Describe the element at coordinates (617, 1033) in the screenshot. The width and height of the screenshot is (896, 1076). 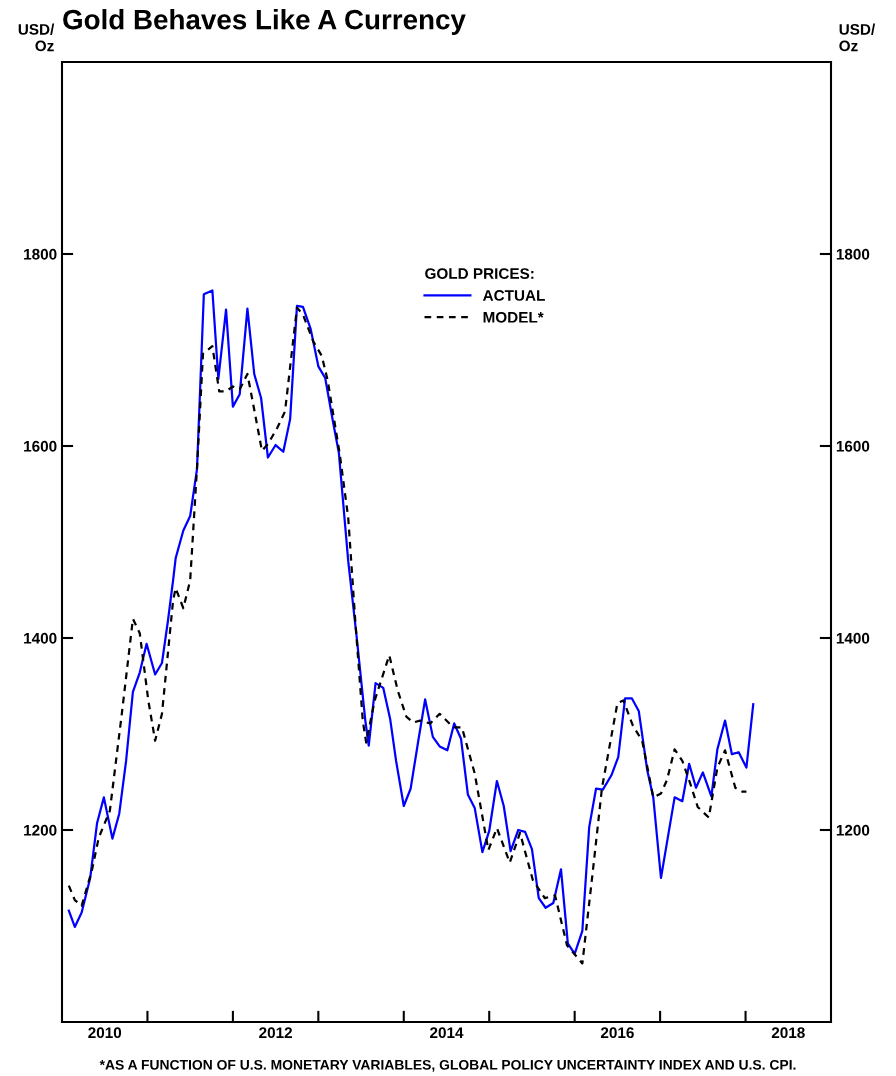
I see `x-tick-label: 2016` at that location.